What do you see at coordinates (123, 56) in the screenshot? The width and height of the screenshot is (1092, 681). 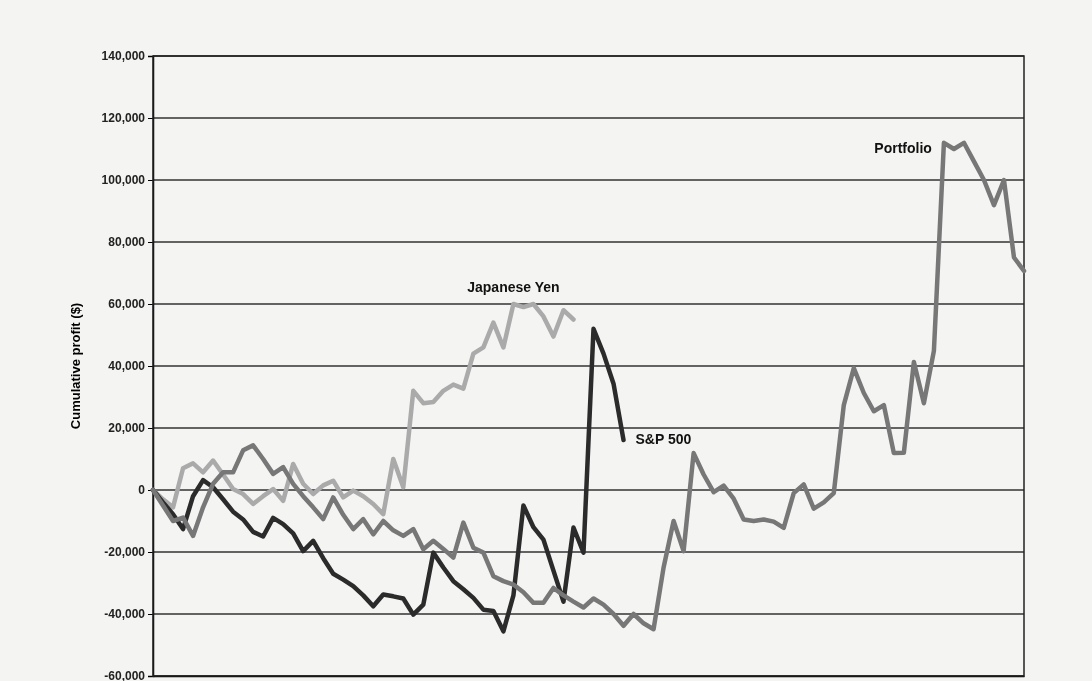 I see `y-tick-label: 140,000` at bounding box center [123, 56].